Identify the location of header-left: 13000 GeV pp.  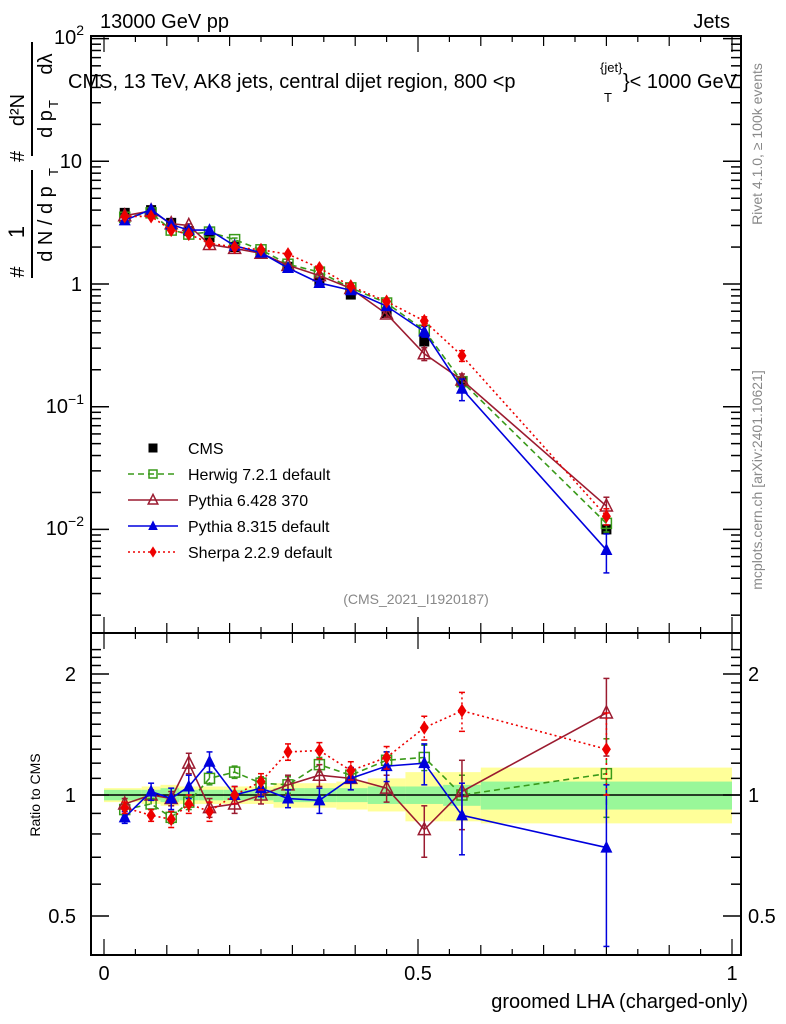
(164, 22).